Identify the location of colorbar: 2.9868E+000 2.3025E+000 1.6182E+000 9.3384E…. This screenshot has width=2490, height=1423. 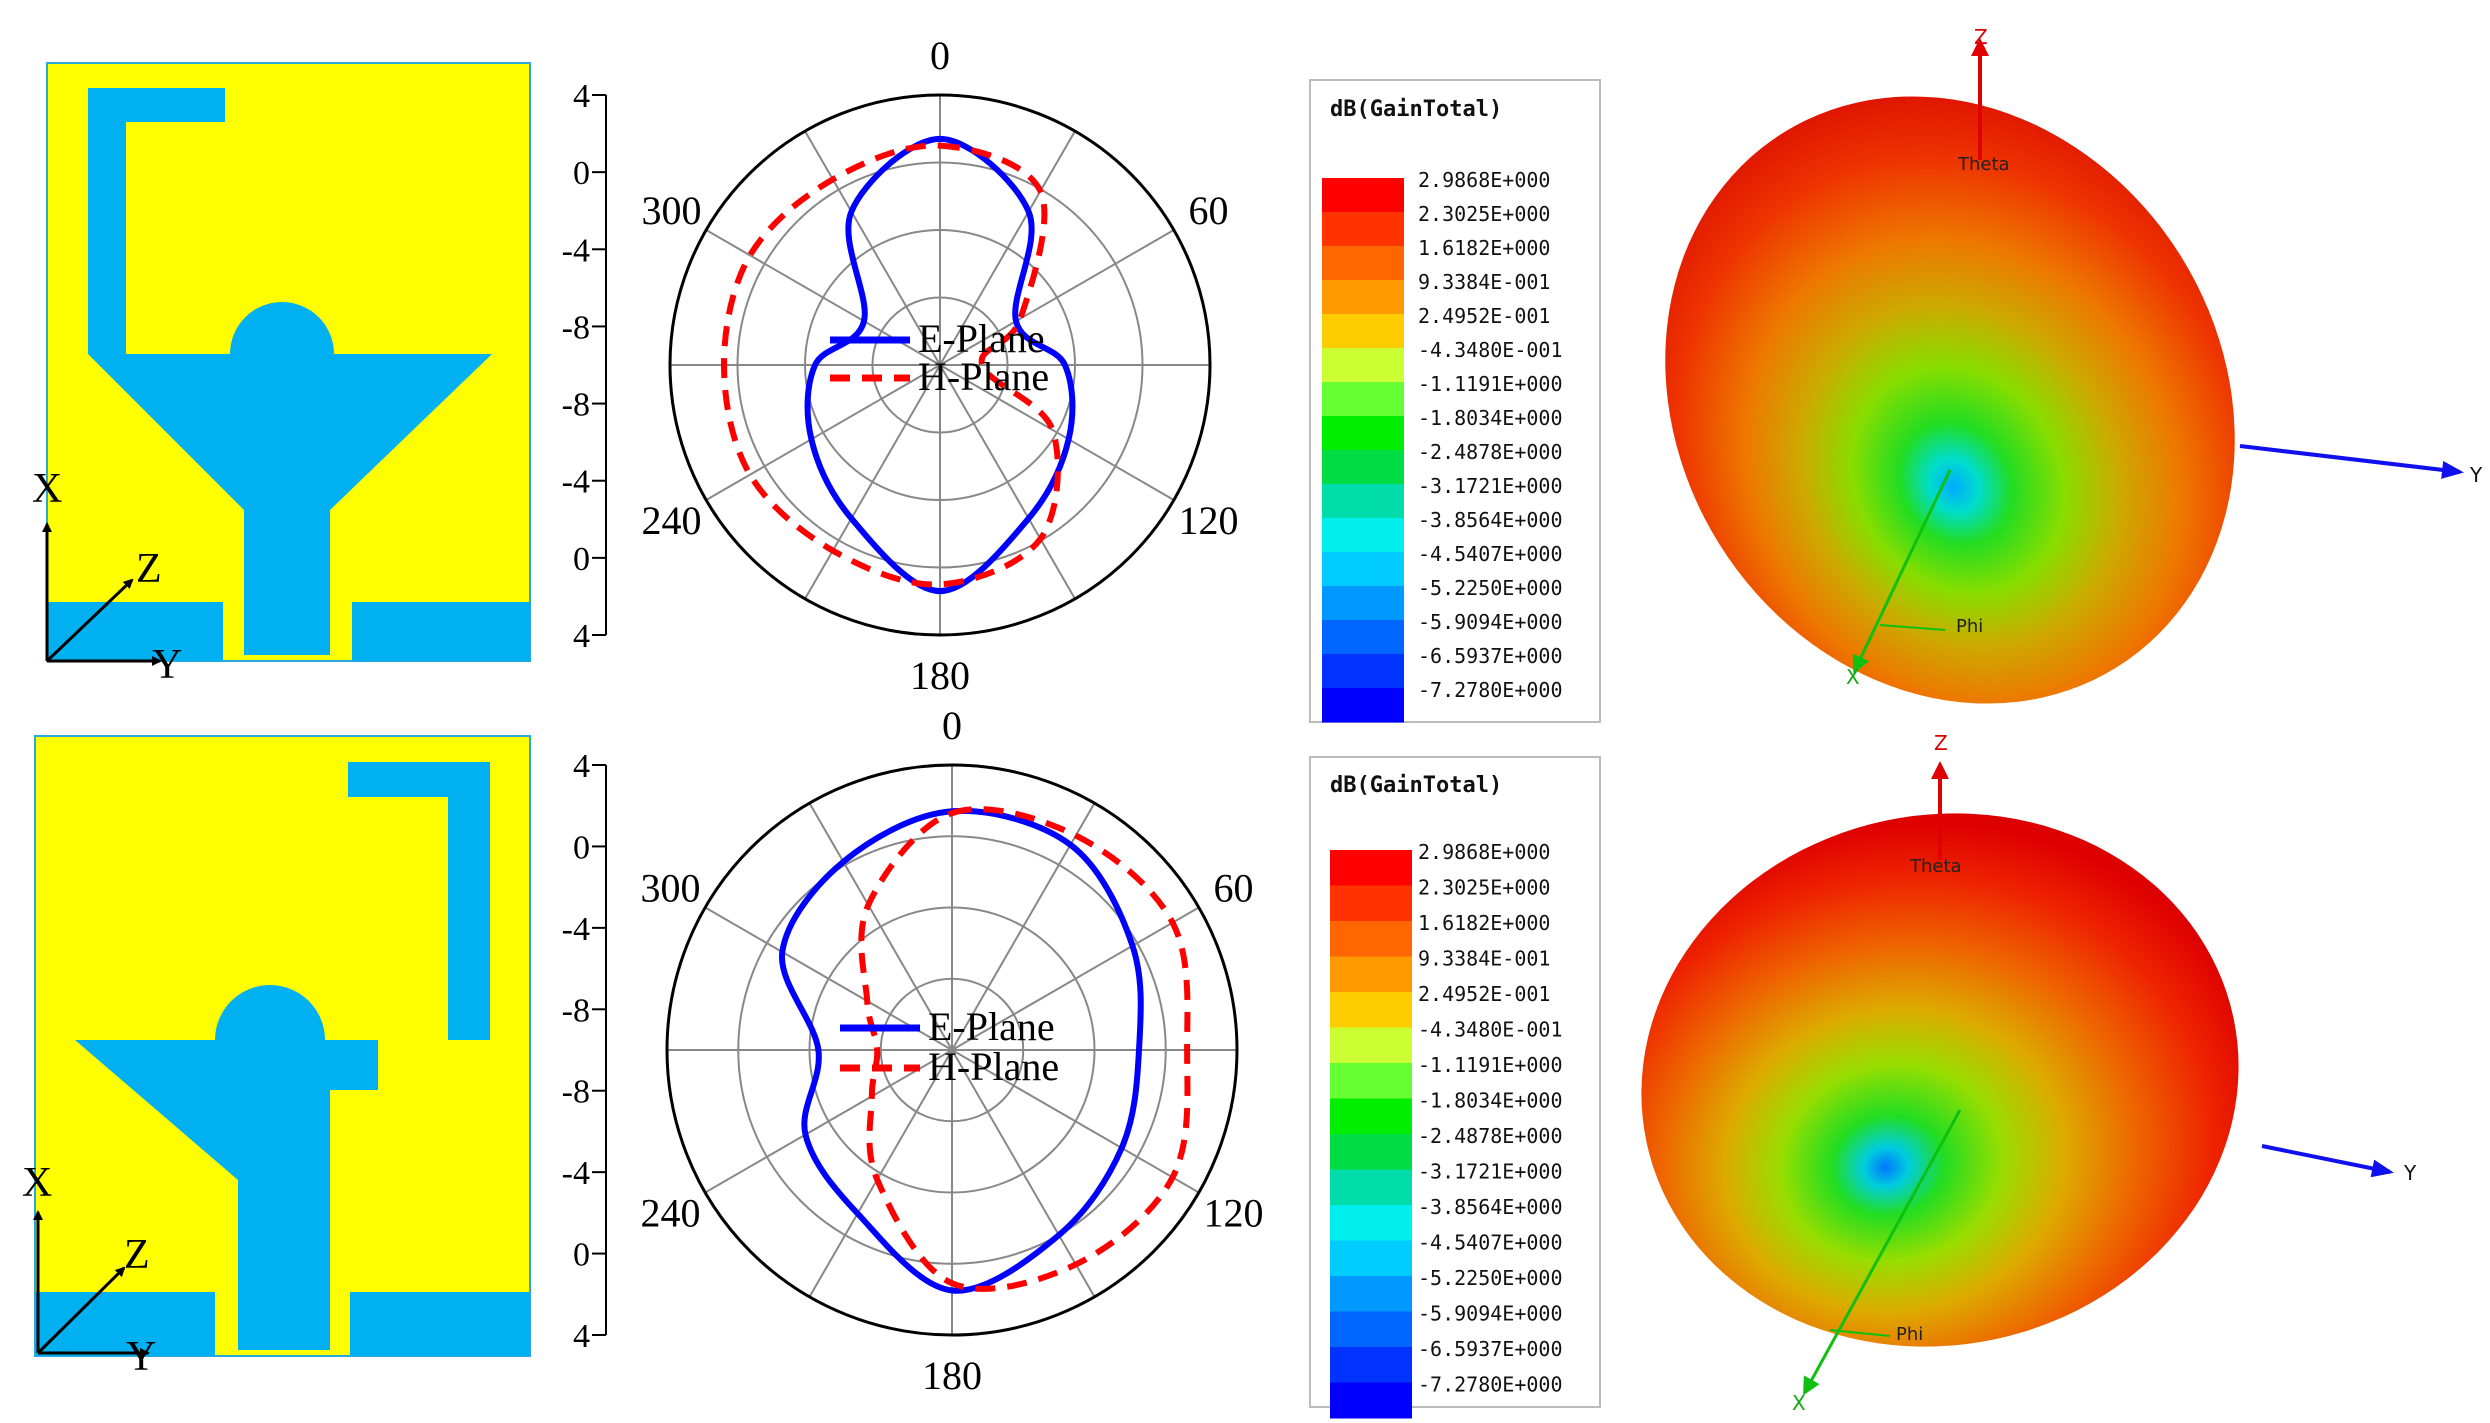
(1446, 1129).